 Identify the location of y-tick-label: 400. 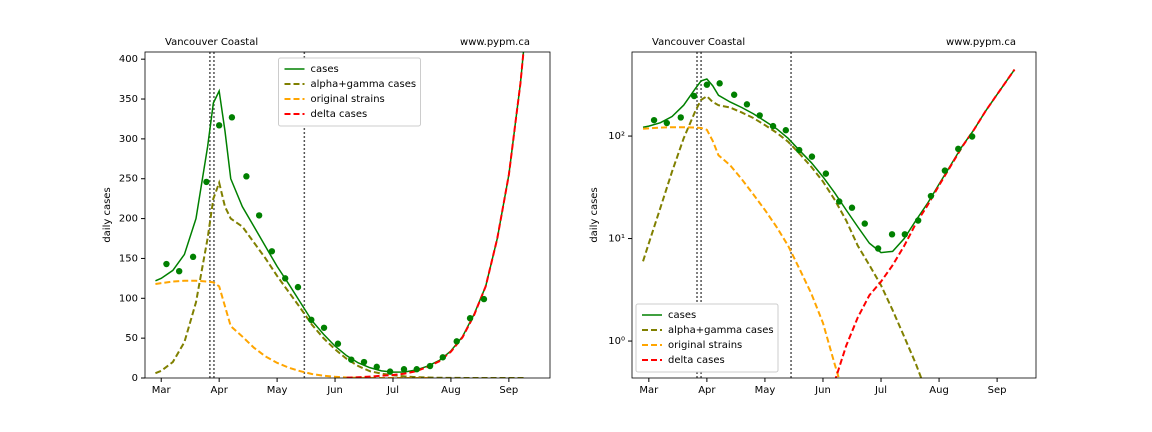
(128, 59).